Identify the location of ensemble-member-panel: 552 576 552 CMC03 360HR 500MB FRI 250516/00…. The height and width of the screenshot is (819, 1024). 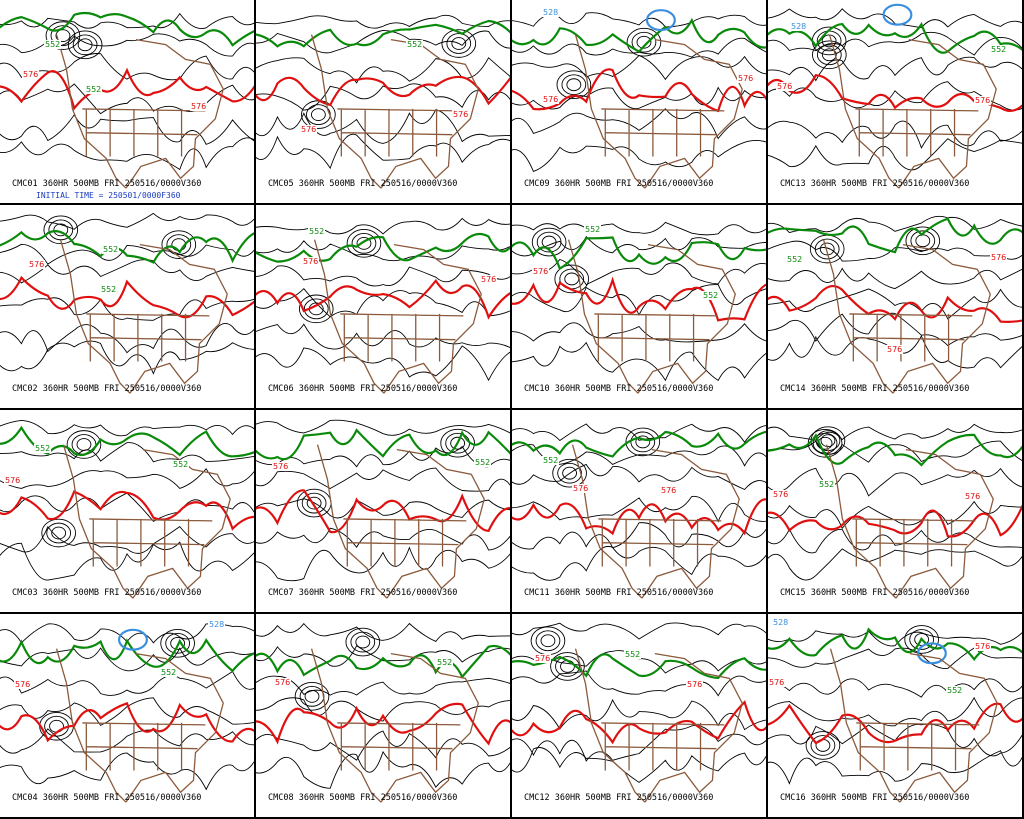
(128, 512).